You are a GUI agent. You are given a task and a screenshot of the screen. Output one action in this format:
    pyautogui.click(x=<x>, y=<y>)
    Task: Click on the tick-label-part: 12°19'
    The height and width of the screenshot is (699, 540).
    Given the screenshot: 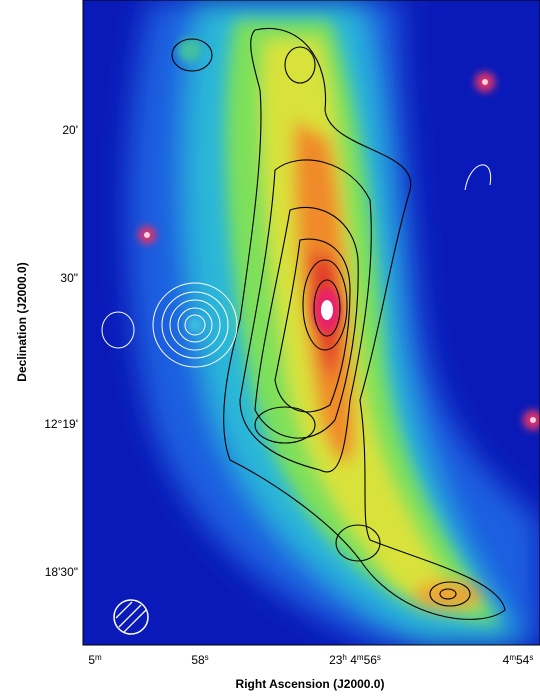 What is the action you would take?
    pyautogui.click(x=61, y=424)
    